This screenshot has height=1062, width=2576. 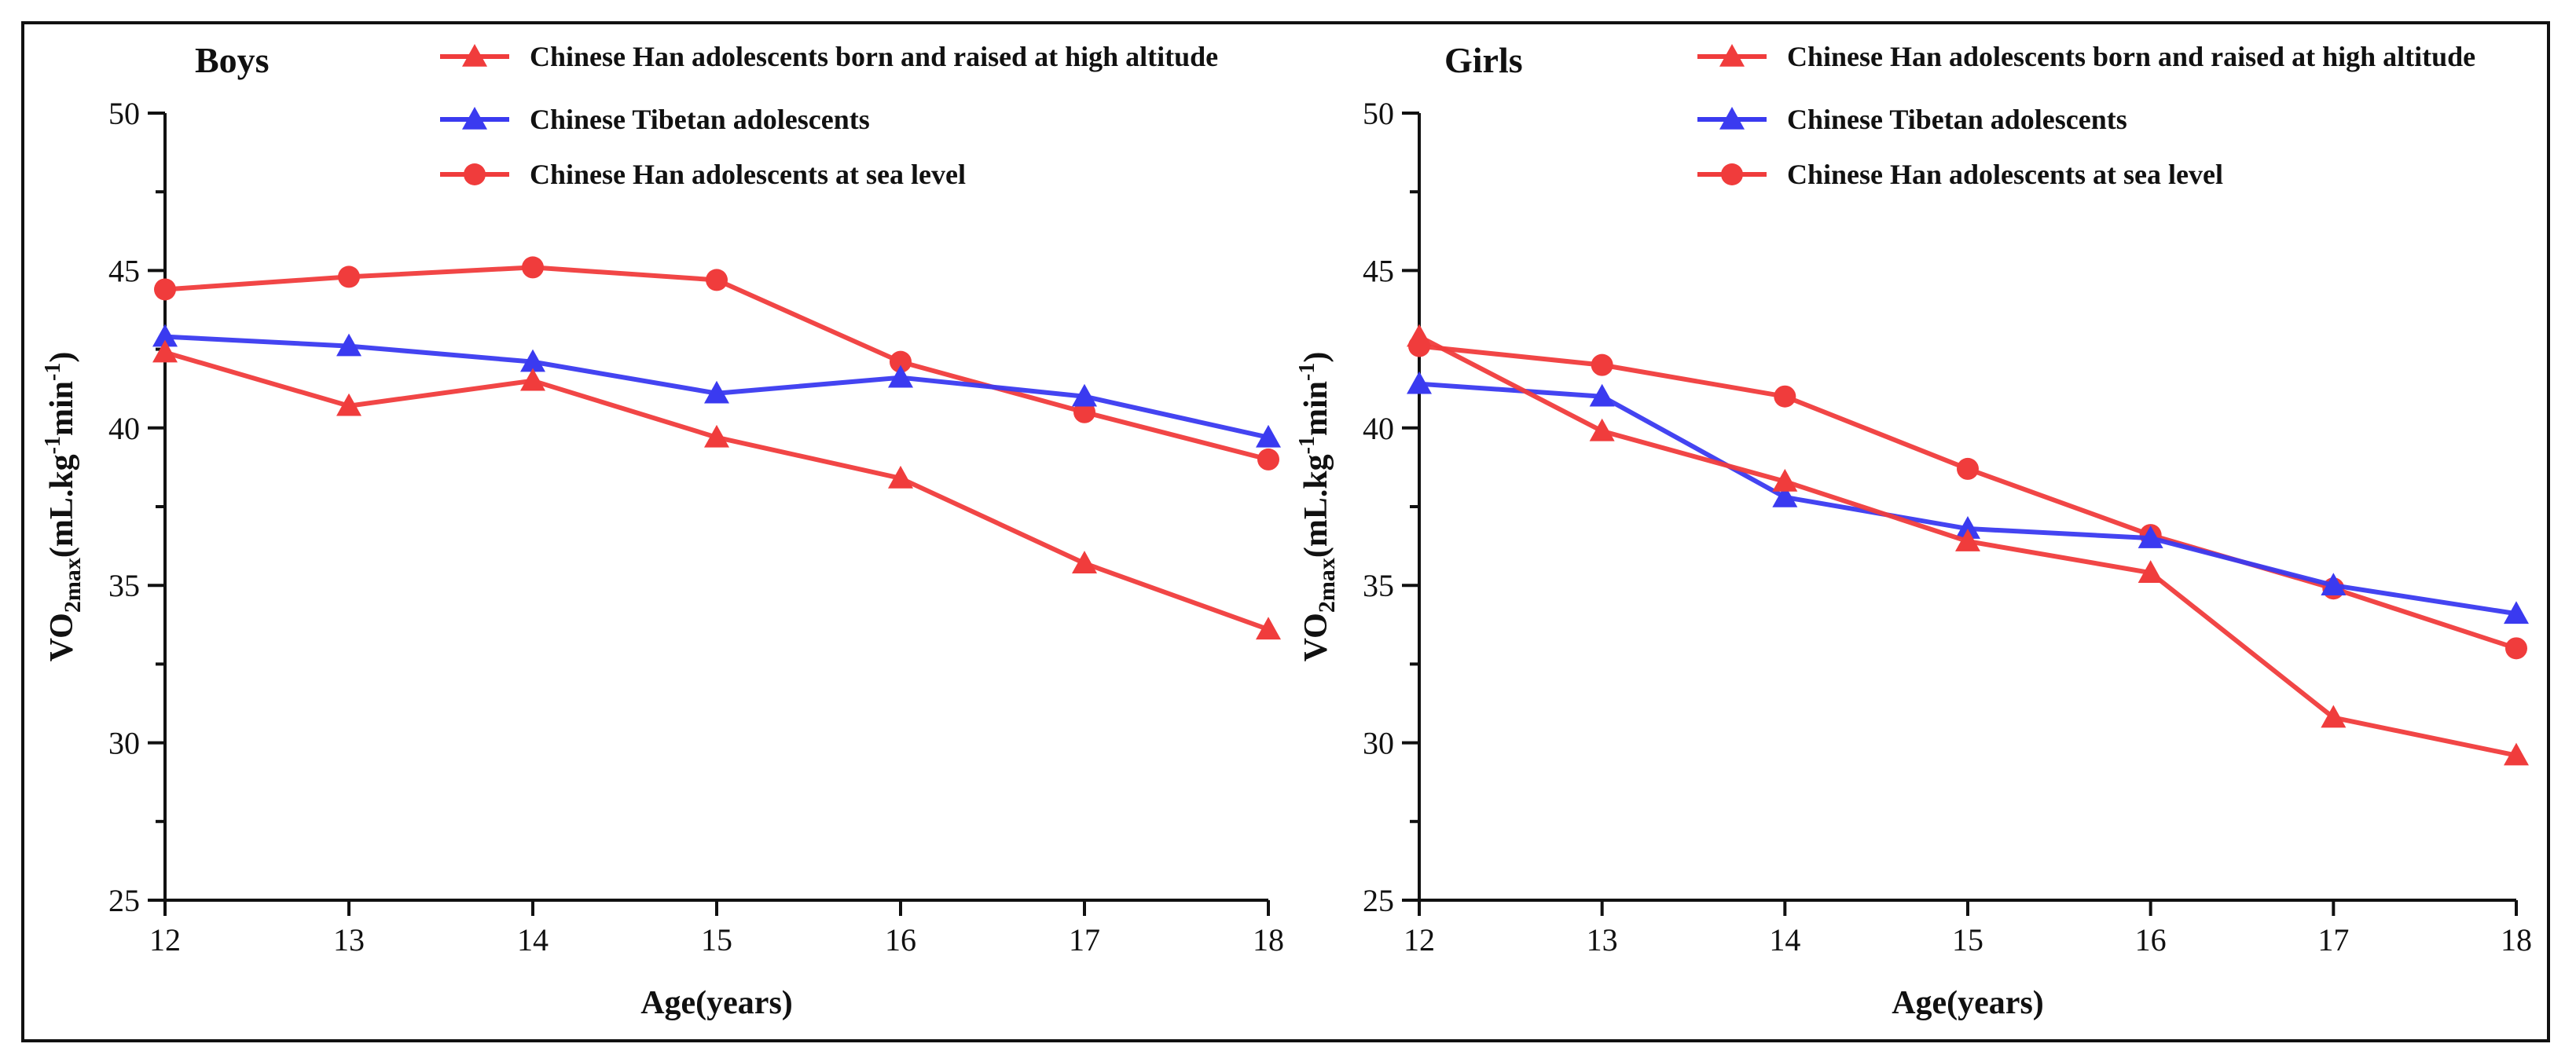 What do you see at coordinates (232, 60) in the screenshot?
I see `chart-title: Boys` at bounding box center [232, 60].